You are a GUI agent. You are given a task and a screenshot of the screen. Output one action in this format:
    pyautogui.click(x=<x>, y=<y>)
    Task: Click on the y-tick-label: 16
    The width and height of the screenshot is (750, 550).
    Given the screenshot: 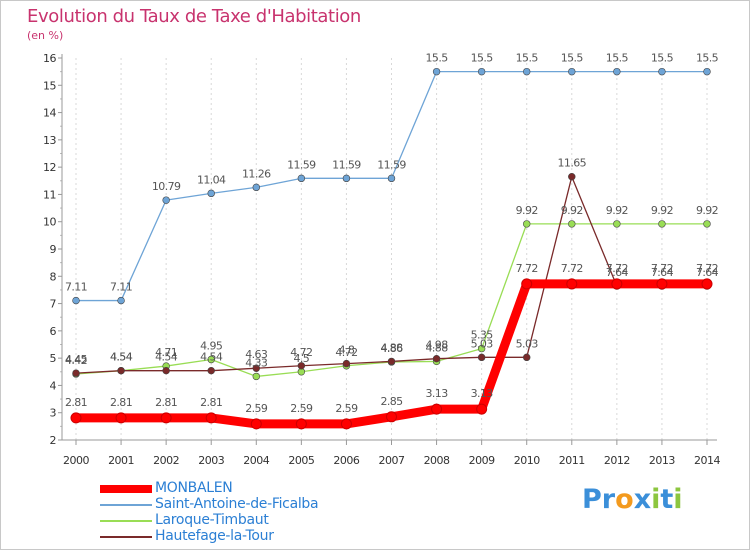 What is the action you would take?
    pyautogui.click(x=49, y=58)
    